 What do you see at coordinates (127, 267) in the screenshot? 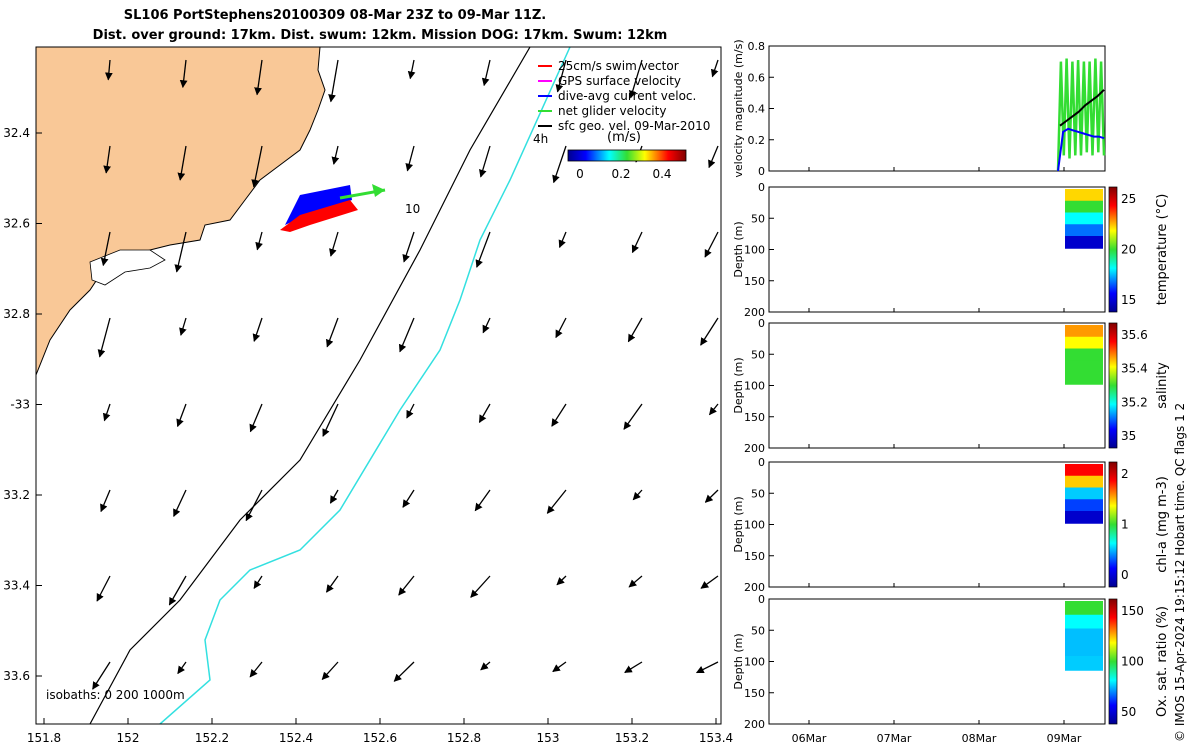
I see `estuary` at bounding box center [127, 267].